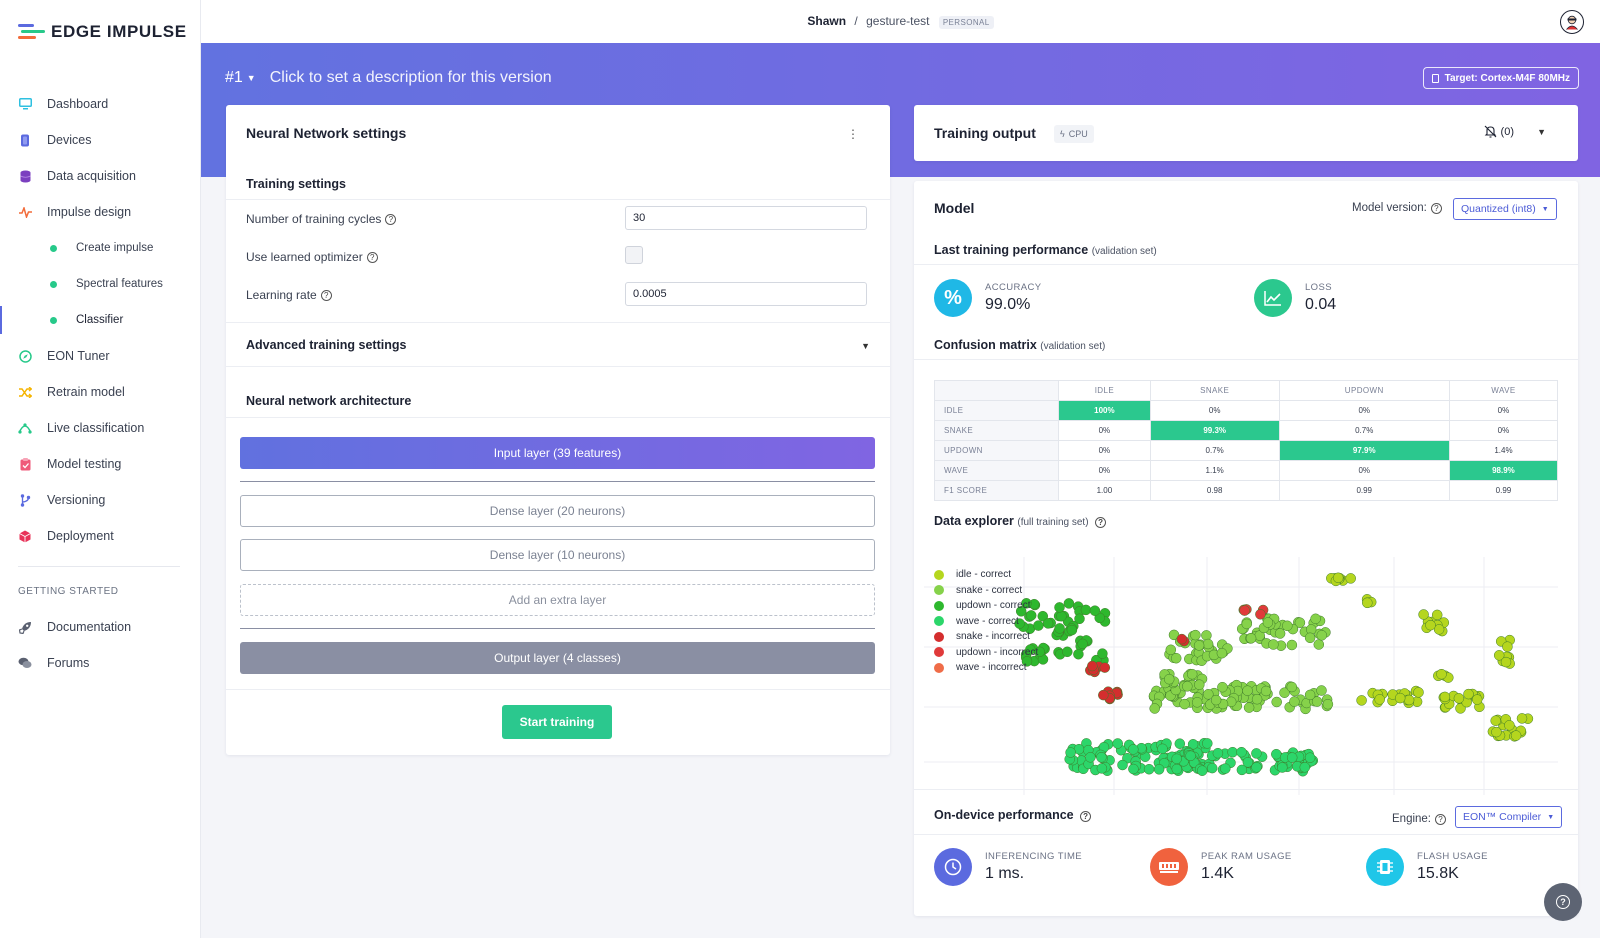 Image resolution: width=1600 pixels, height=938 pixels. Describe the element at coordinates (100, 248) in the screenshot. I see `sidebar-item-create-impulse: Create impulse` at that location.